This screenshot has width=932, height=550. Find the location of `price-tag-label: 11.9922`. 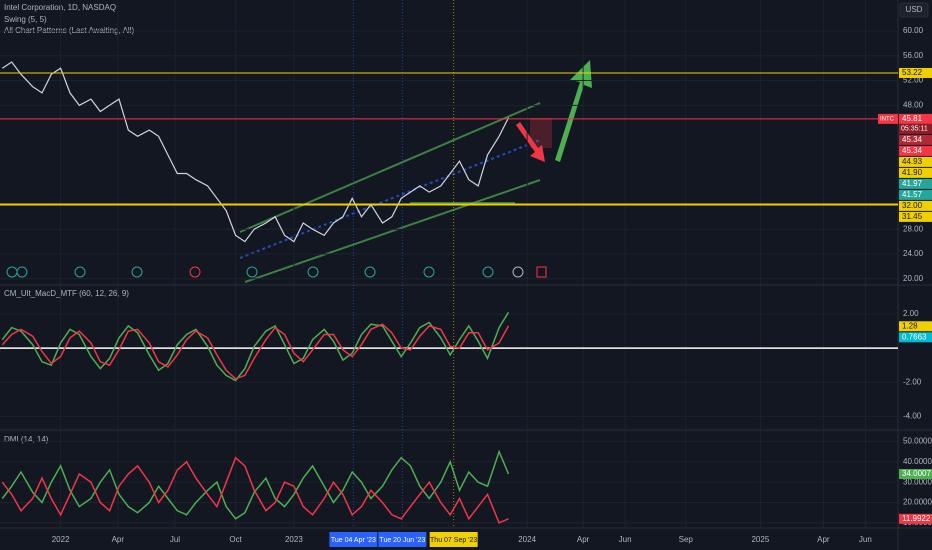

price-tag-label: 11.9922 is located at coordinates (916, 518).